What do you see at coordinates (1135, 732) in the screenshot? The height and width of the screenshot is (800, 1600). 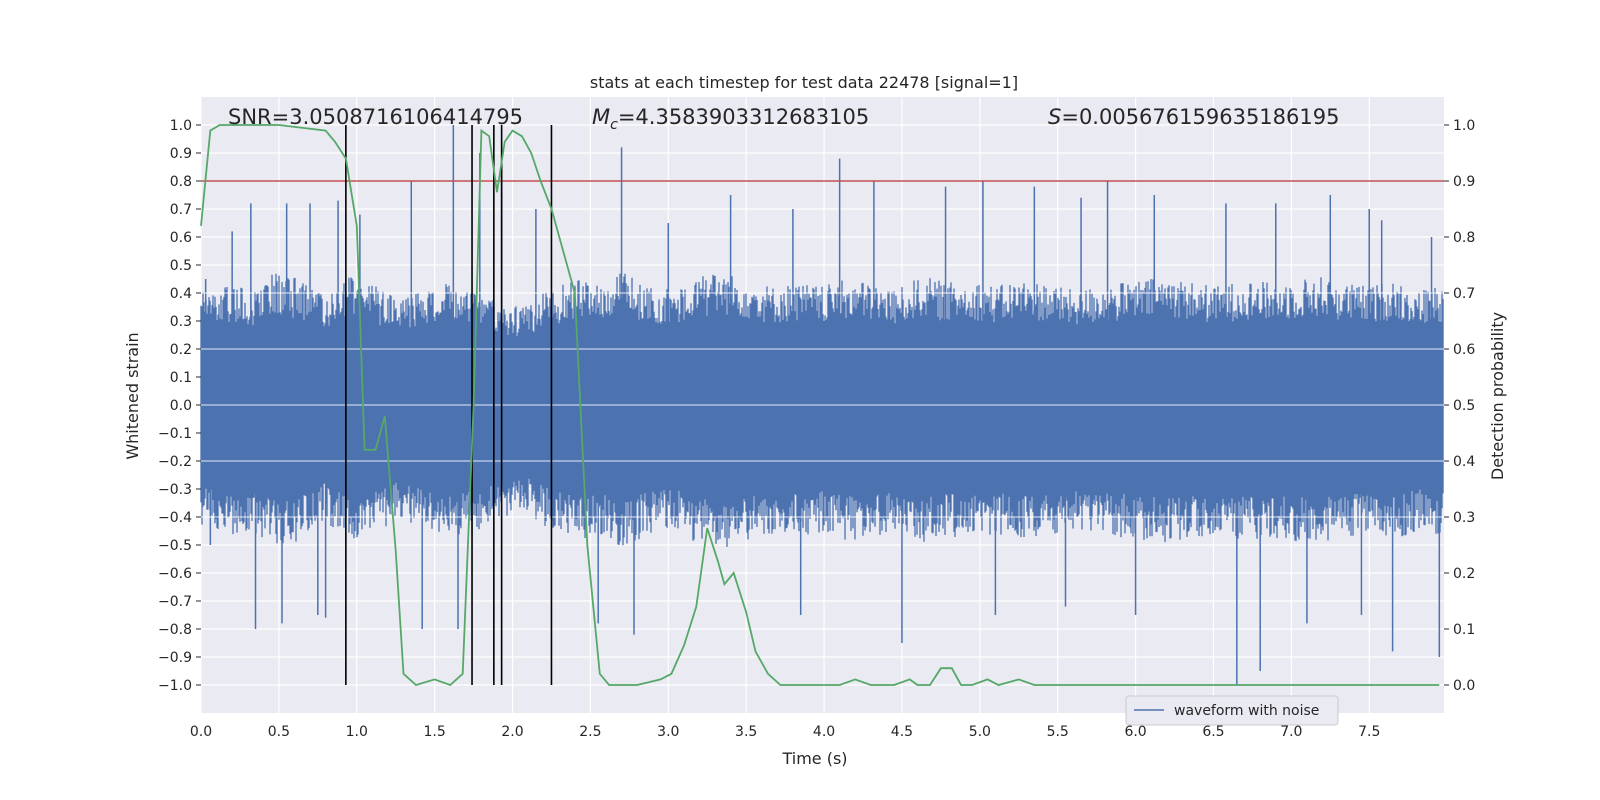 I see `x-tick-label: 6.0` at bounding box center [1135, 732].